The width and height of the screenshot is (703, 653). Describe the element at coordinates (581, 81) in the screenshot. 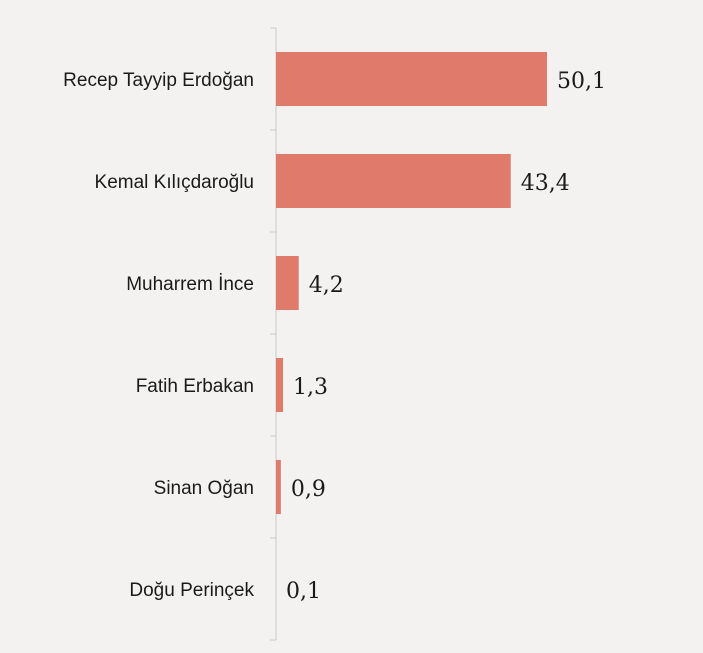

I see `value-label: 50,1` at that location.